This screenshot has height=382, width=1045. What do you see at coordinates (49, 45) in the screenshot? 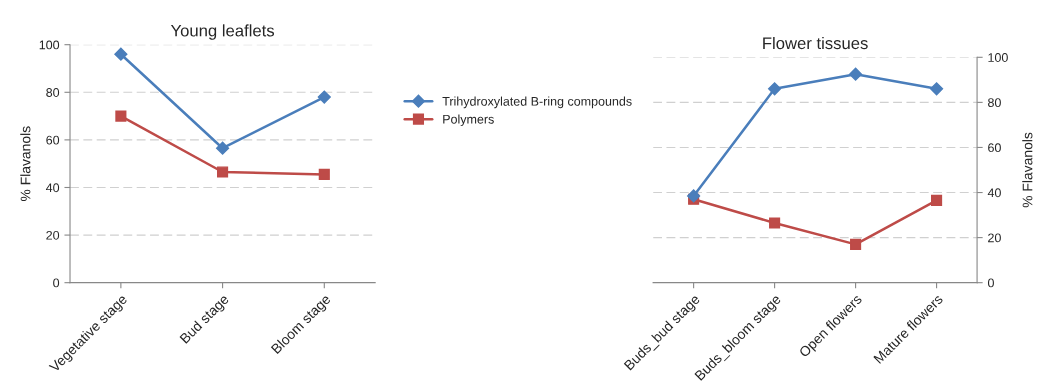
I see `y-tick-label: 100` at bounding box center [49, 45].